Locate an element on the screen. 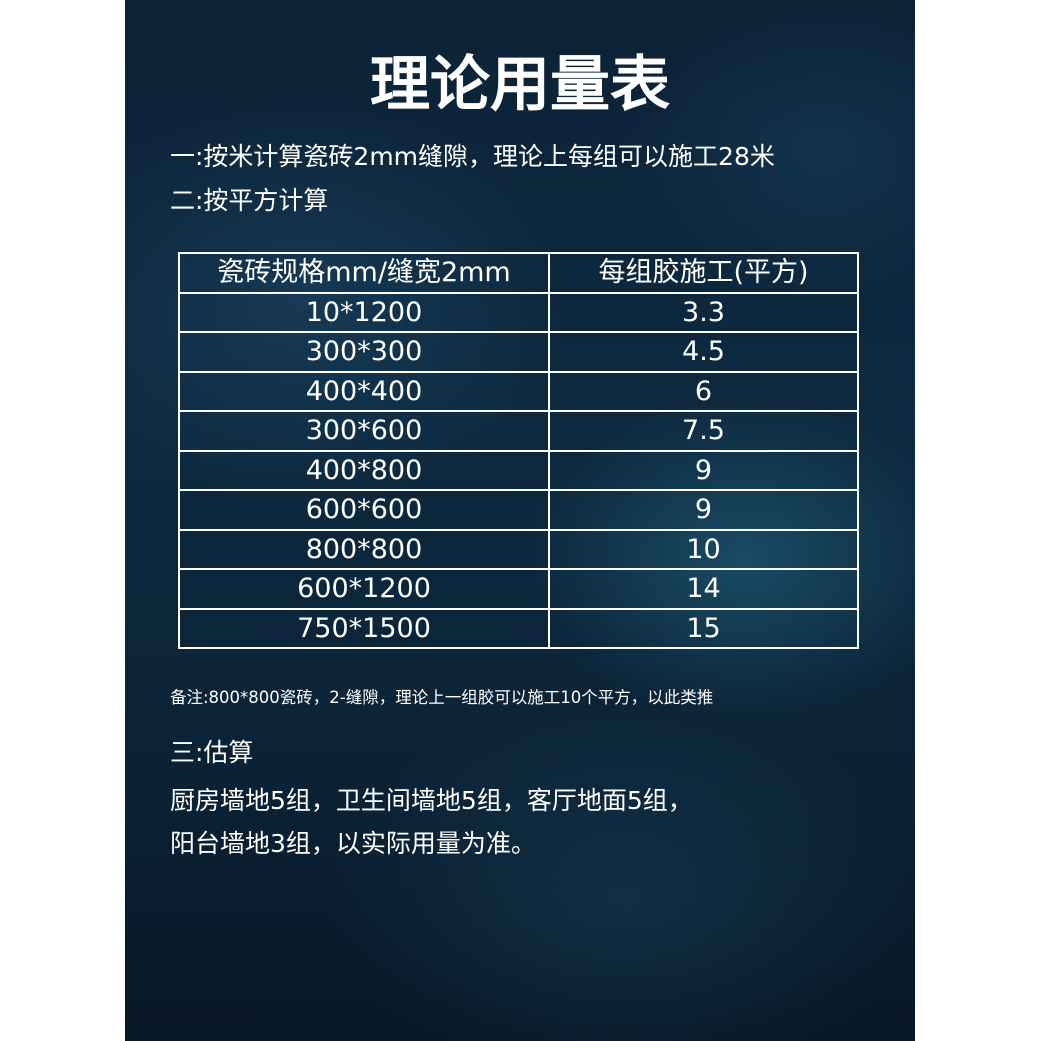 This screenshot has width=1041, height=1041. table-cell: 400*800 is located at coordinates (364, 470).